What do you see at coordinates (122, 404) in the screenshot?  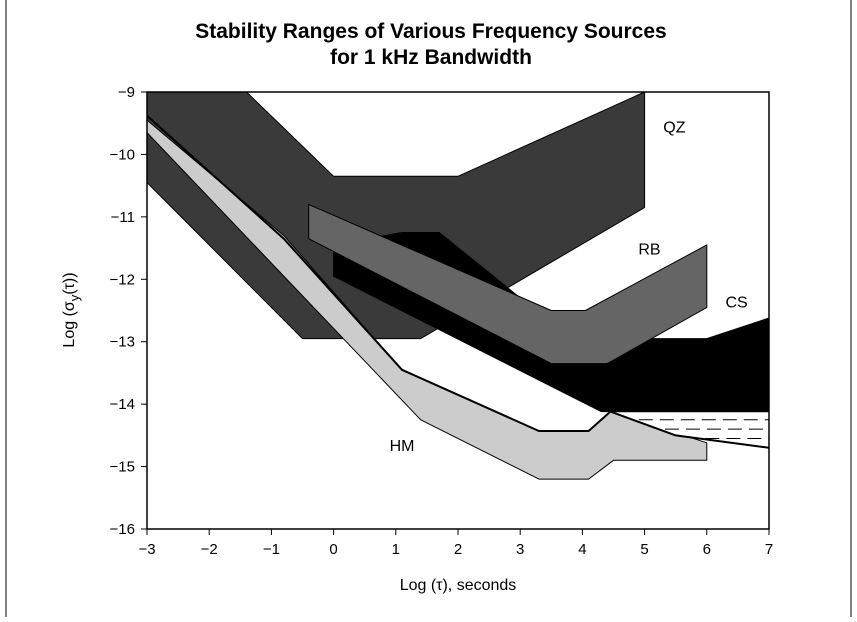 I see `y-tick-label: −14` at bounding box center [122, 404].